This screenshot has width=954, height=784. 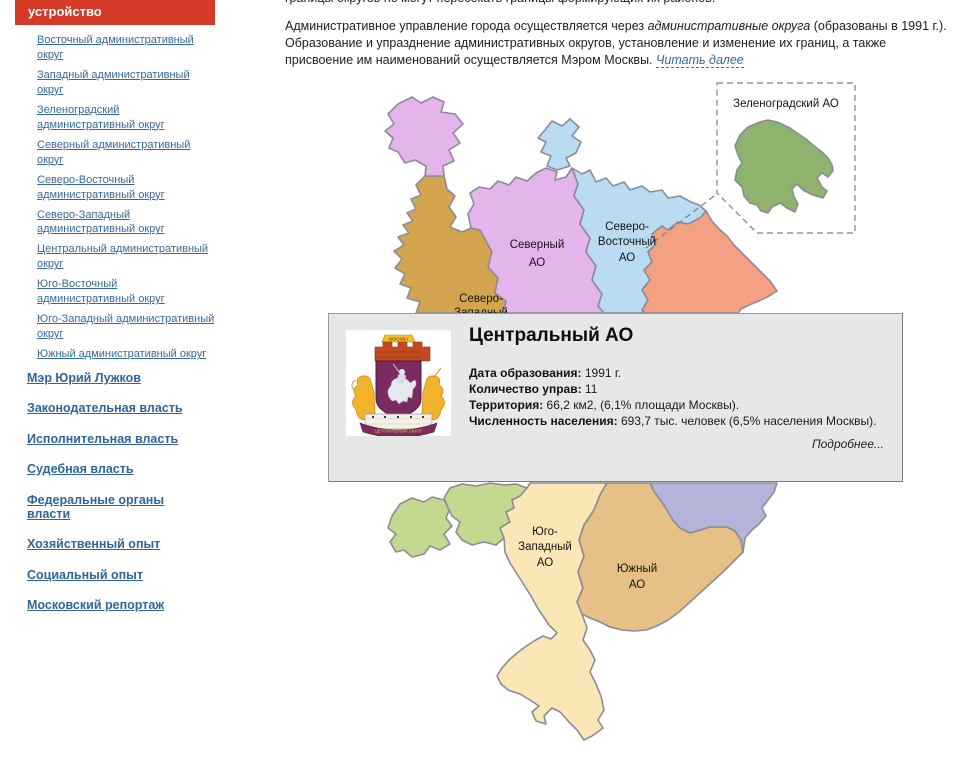 What do you see at coordinates (545, 373) in the screenshot?
I see `popup-field-date: Дата образования: 1991 г.` at bounding box center [545, 373].